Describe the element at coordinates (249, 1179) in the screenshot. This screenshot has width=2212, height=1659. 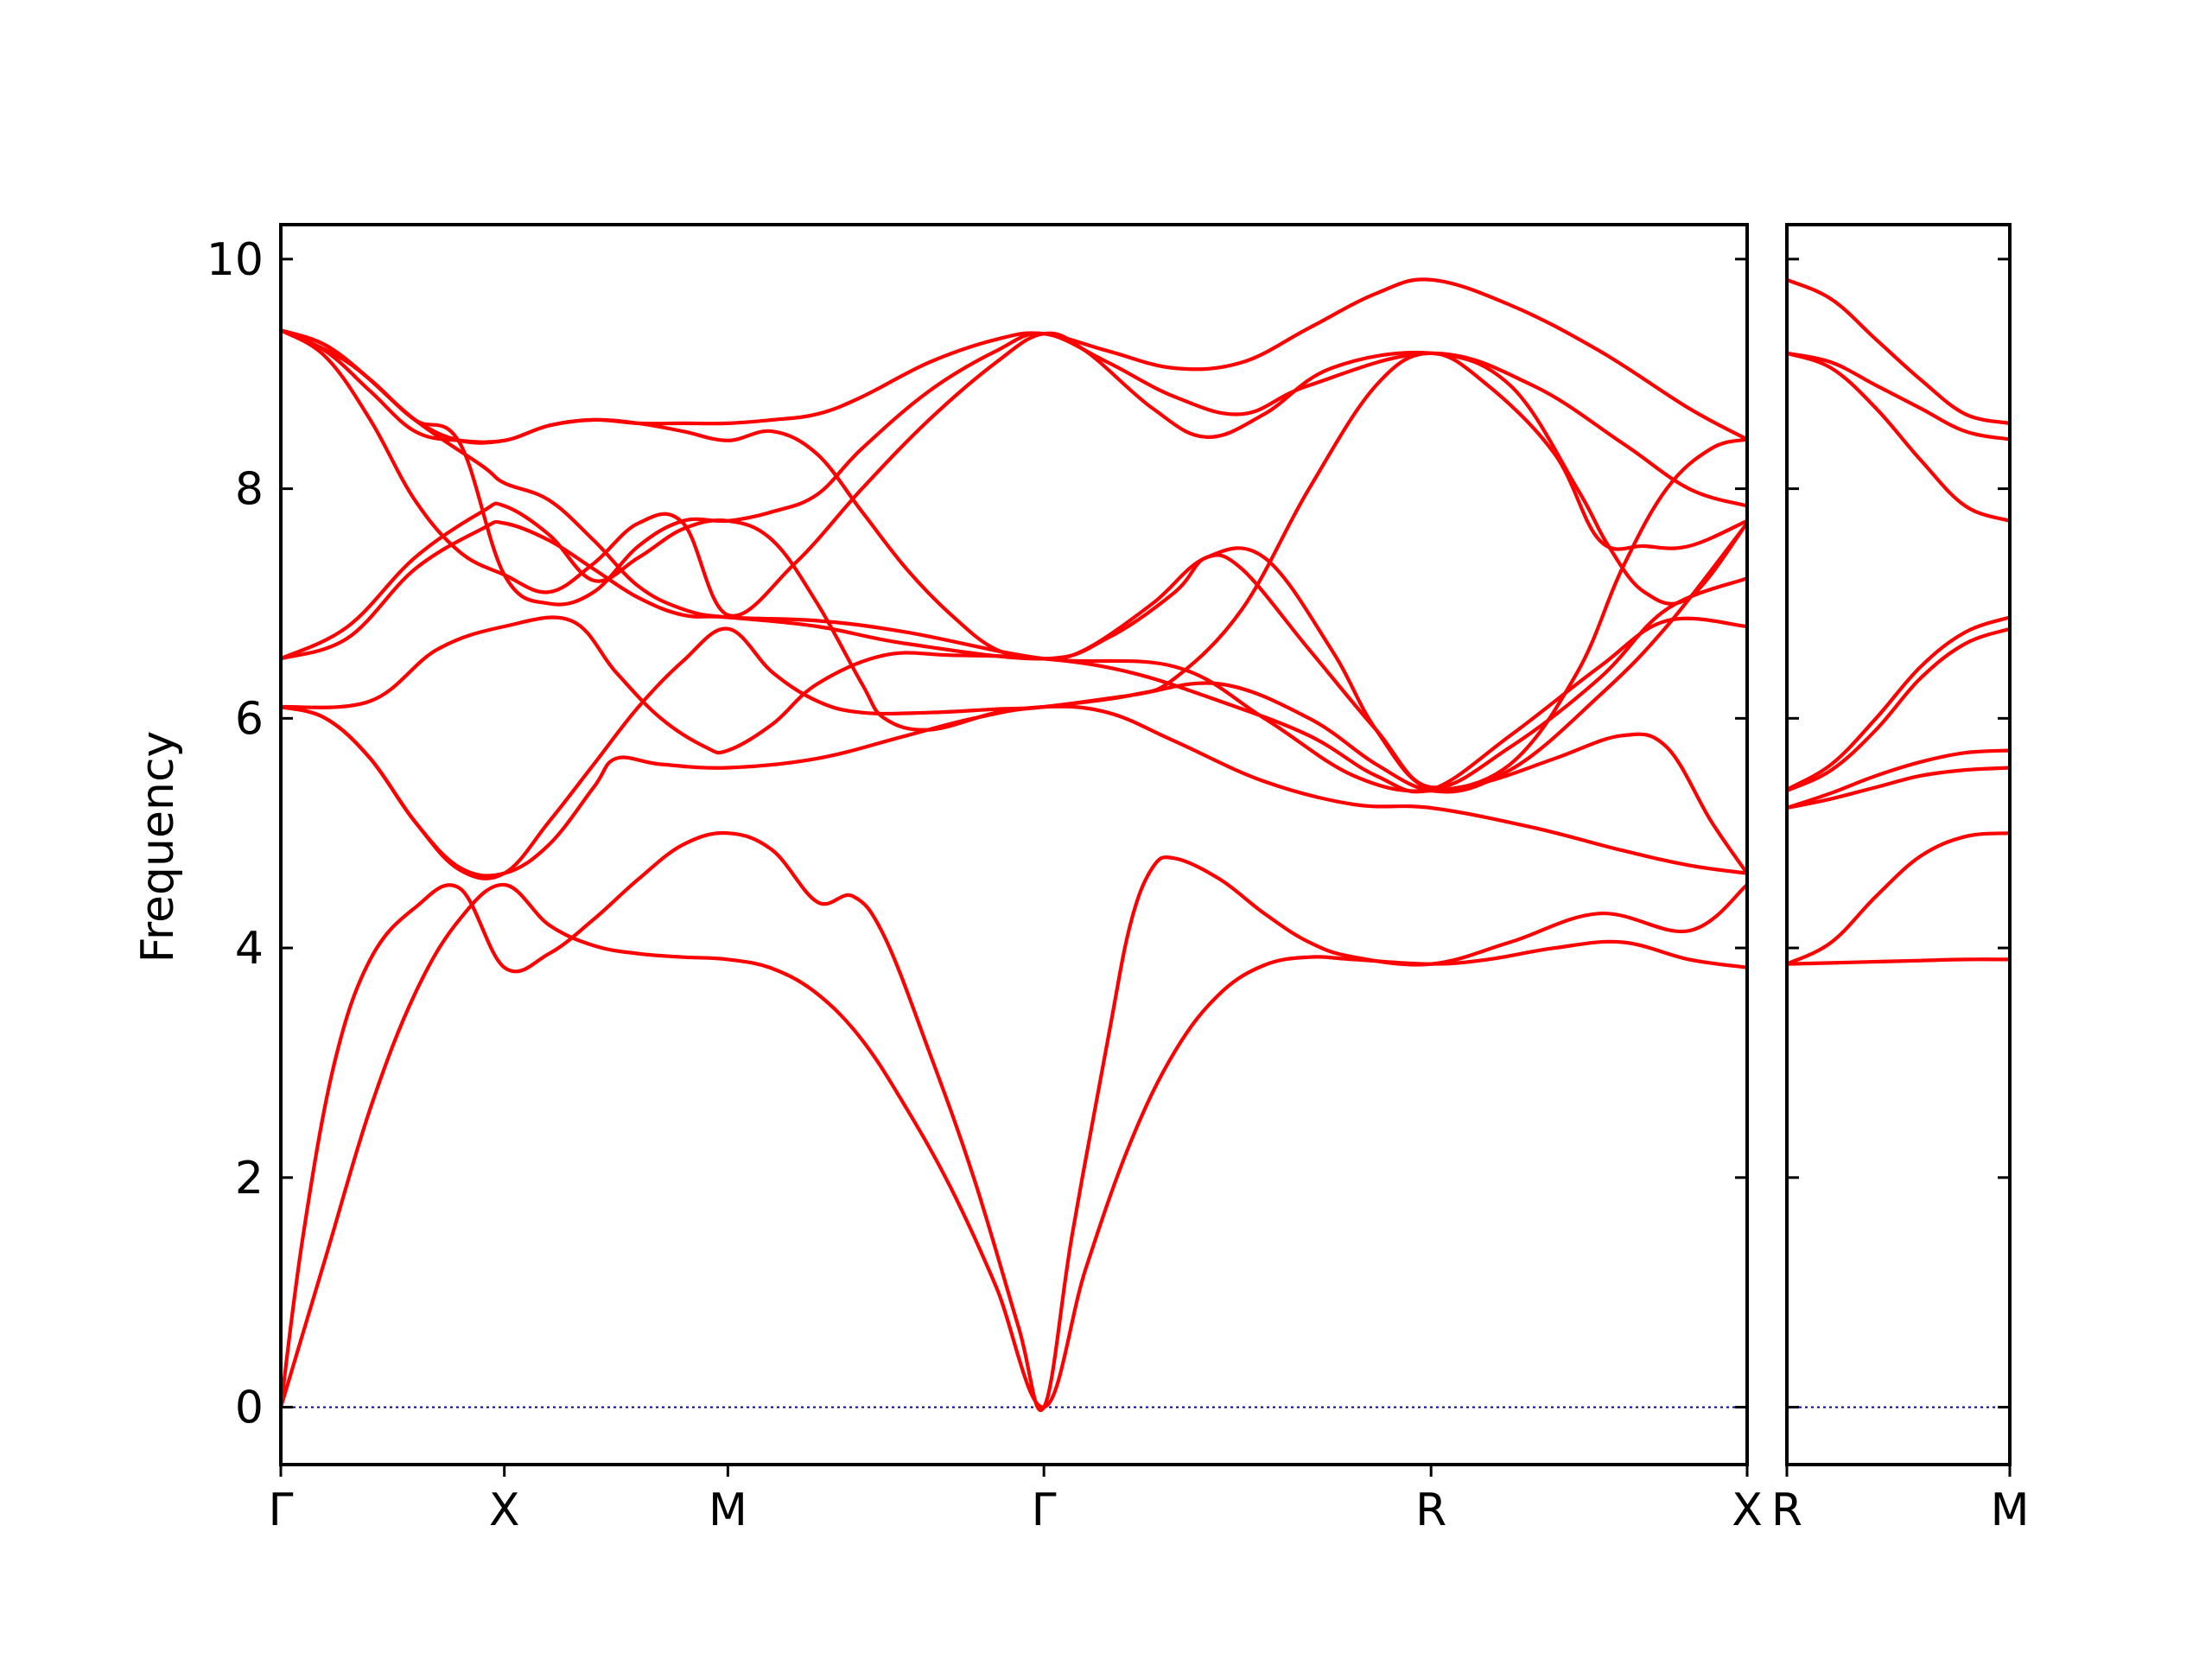
I see `y-tick-label: 2` at that location.